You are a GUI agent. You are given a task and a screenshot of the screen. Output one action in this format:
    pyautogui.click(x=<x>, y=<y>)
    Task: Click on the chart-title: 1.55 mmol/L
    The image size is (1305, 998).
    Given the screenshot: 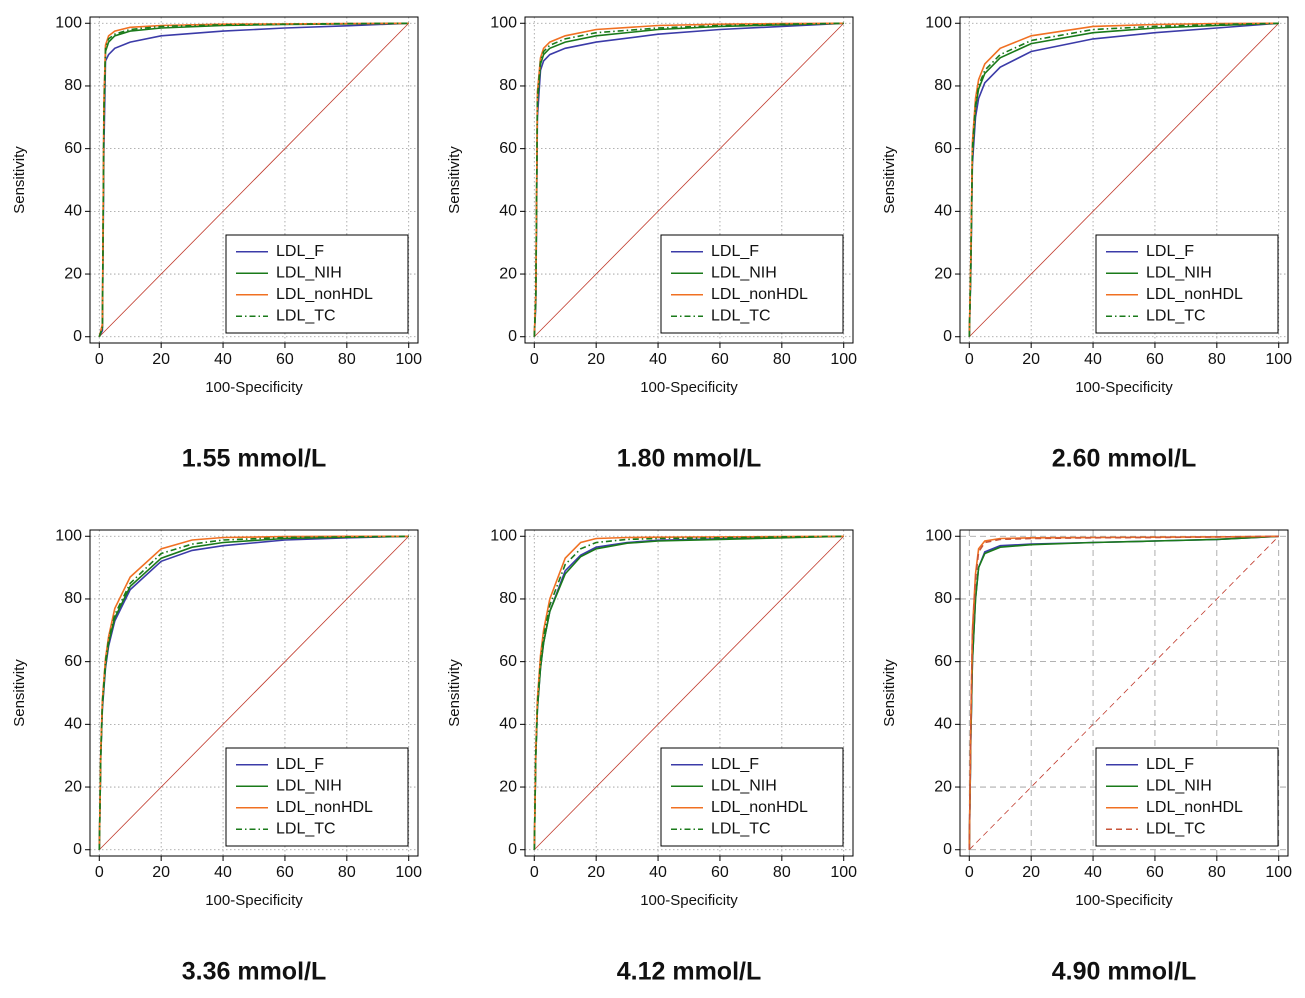 What is the action you would take?
    pyautogui.click(x=254, y=459)
    